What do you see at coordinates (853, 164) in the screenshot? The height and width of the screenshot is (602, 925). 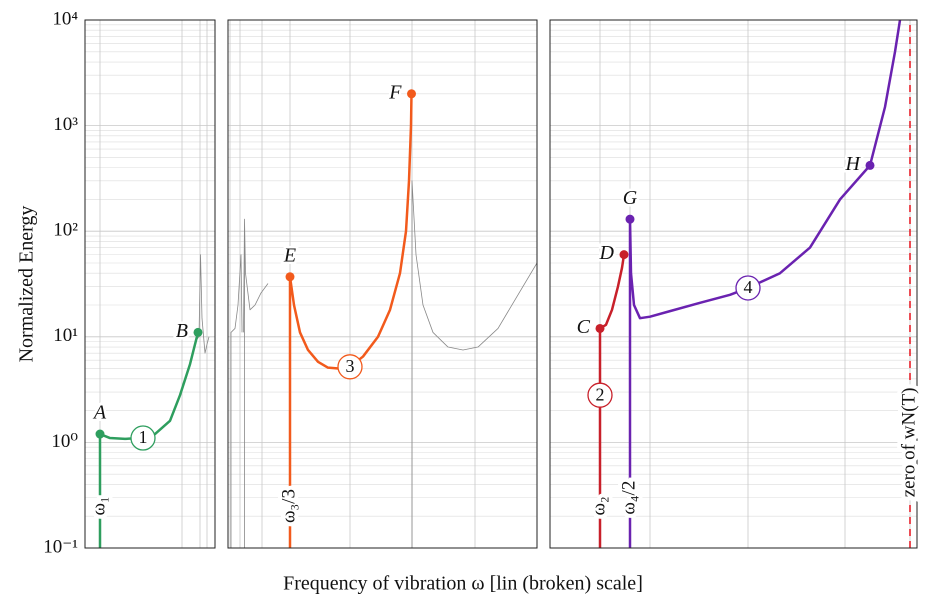 I see `point-label: H` at bounding box center [853, 164].